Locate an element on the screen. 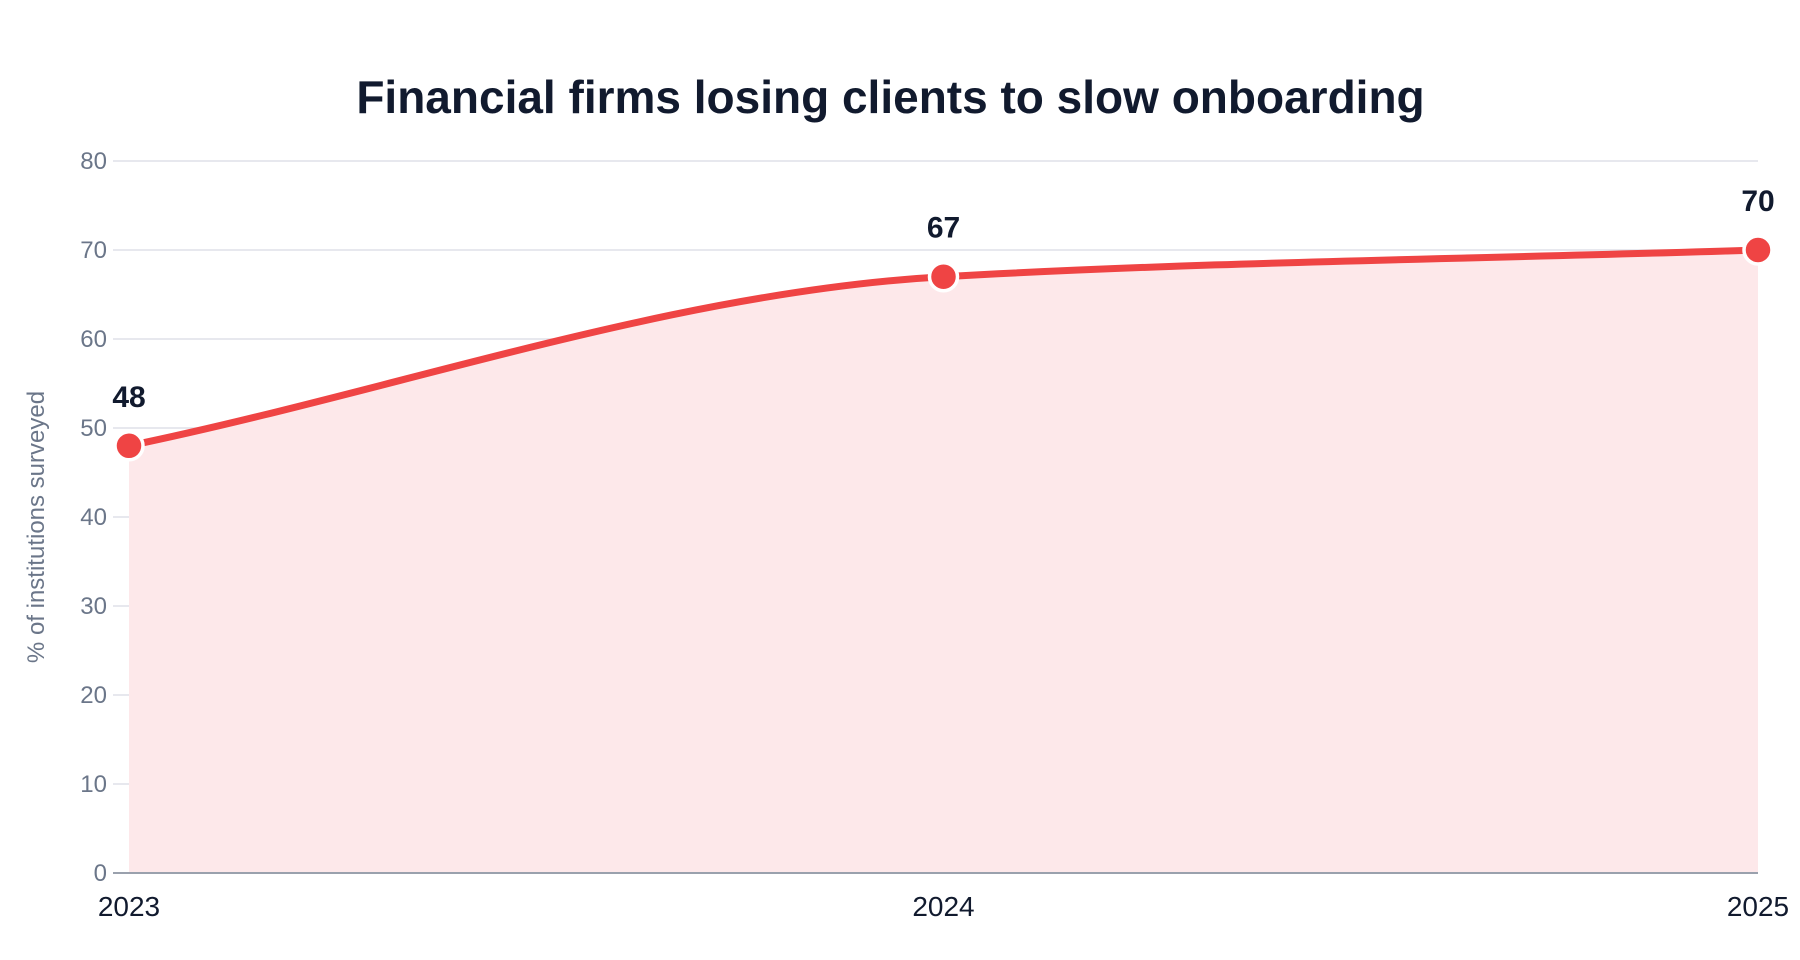 Image resolution: width=1800 pixels, height=960 pixels. y-tick-label: 30 is located at coordinates (93, 606).